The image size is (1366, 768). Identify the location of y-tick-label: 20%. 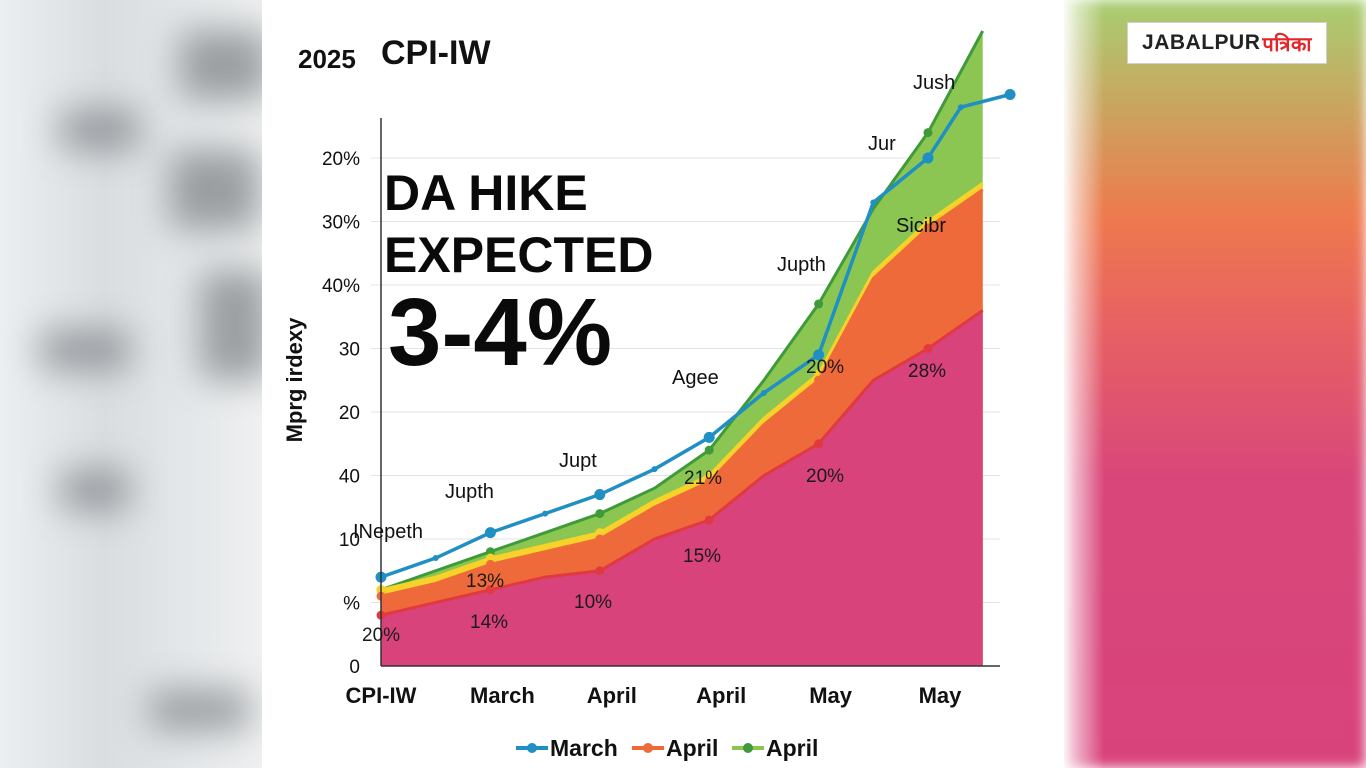
(341, 159).